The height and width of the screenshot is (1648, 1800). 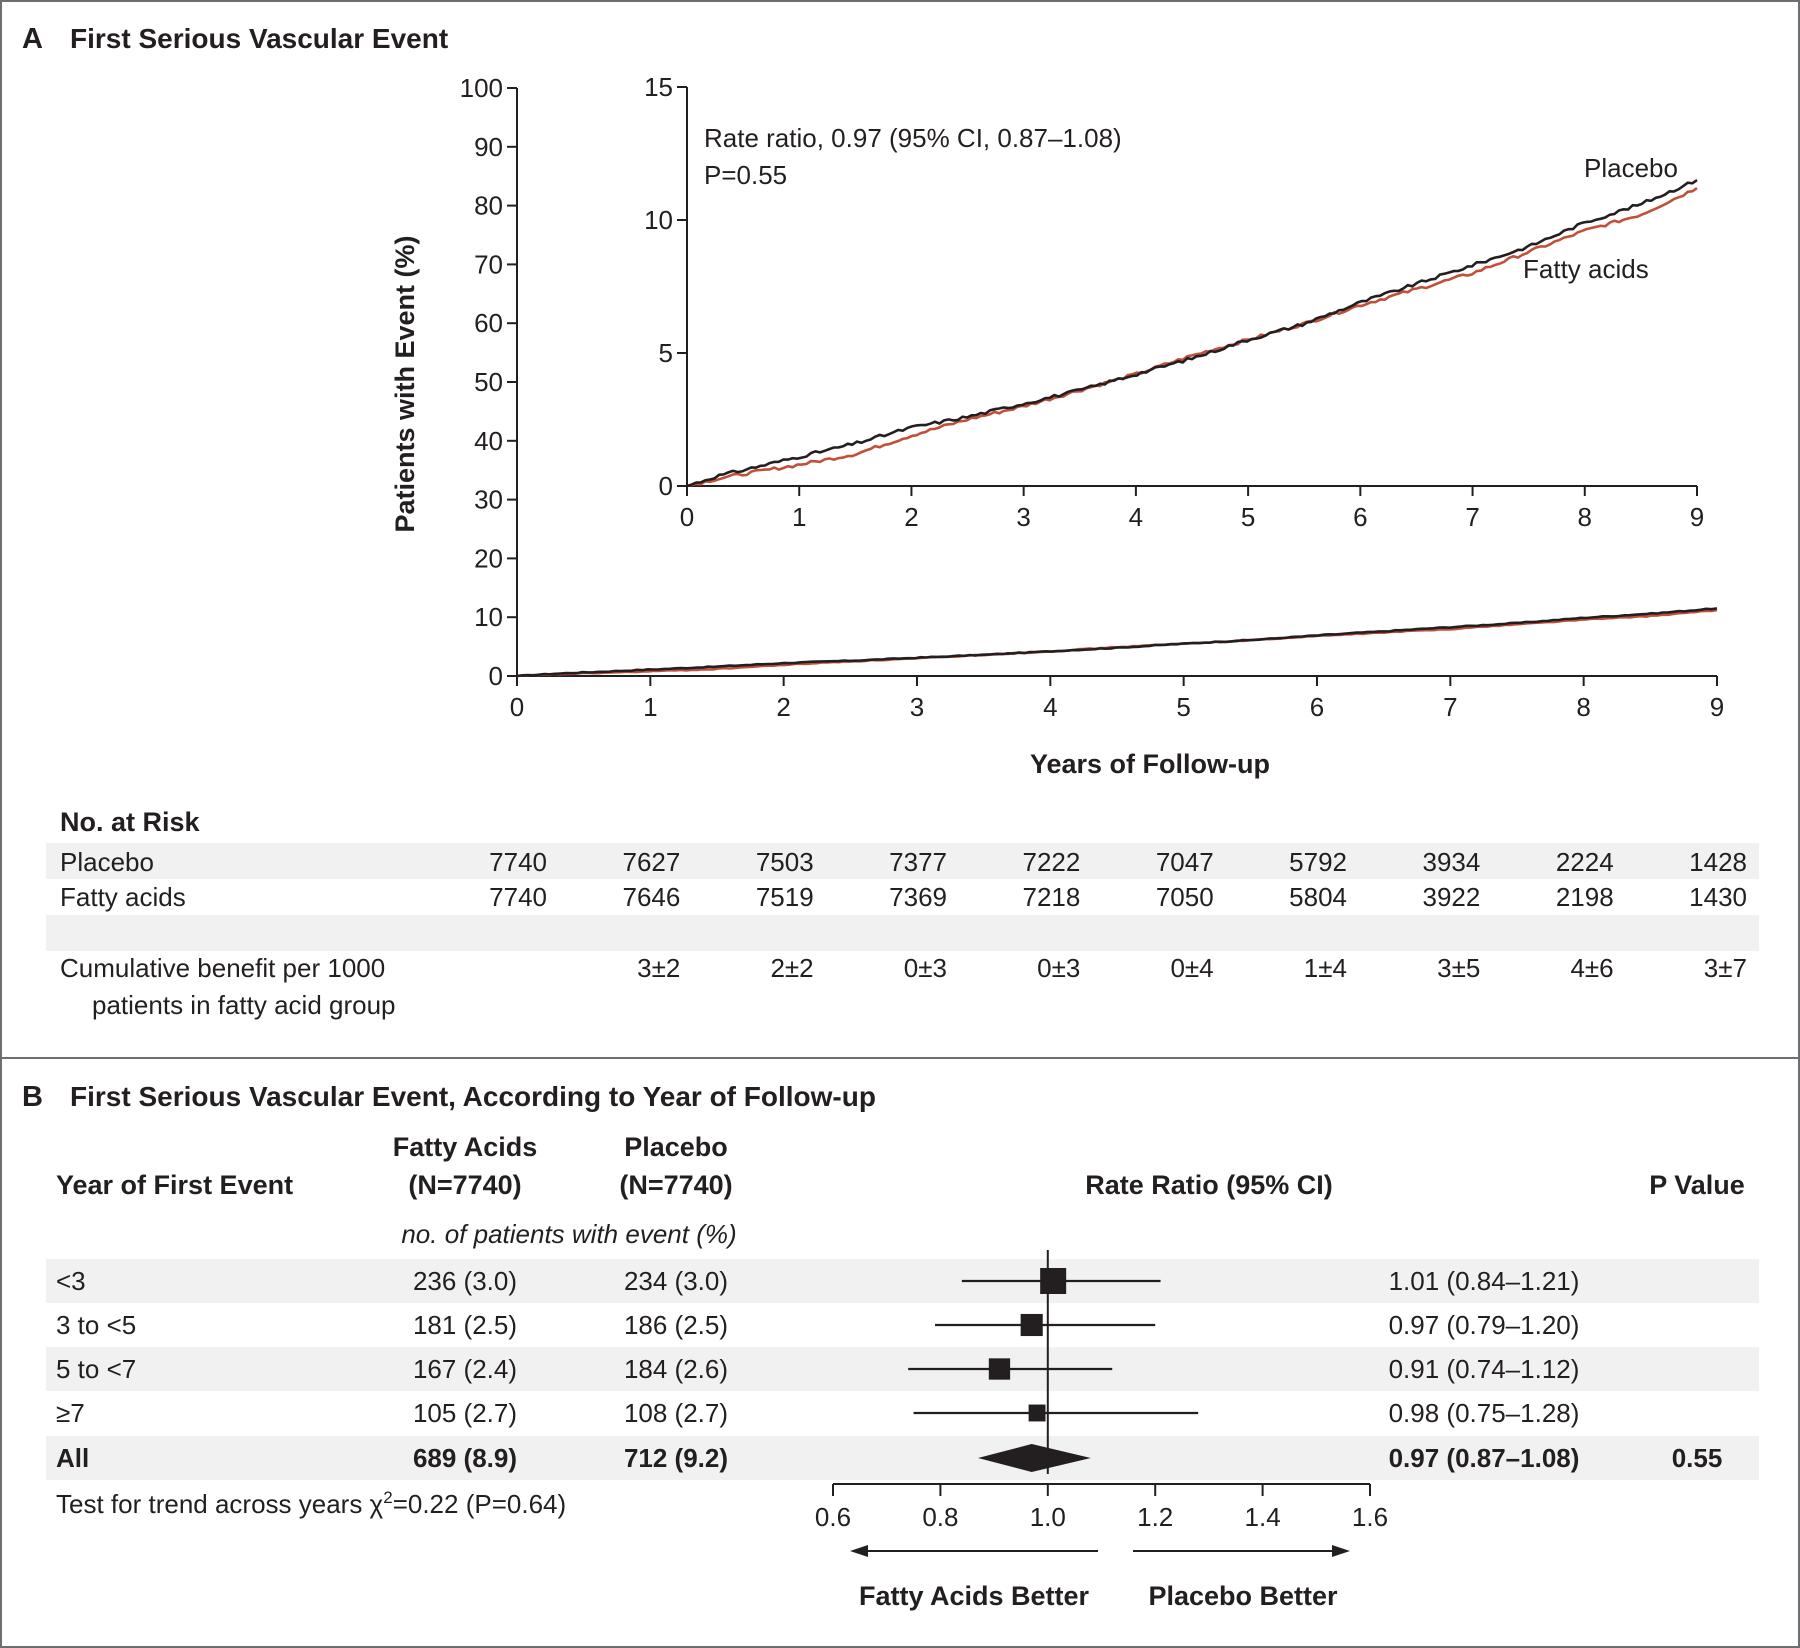 I want to click on main-xtick-label: 3, so click(x=917, y=707).